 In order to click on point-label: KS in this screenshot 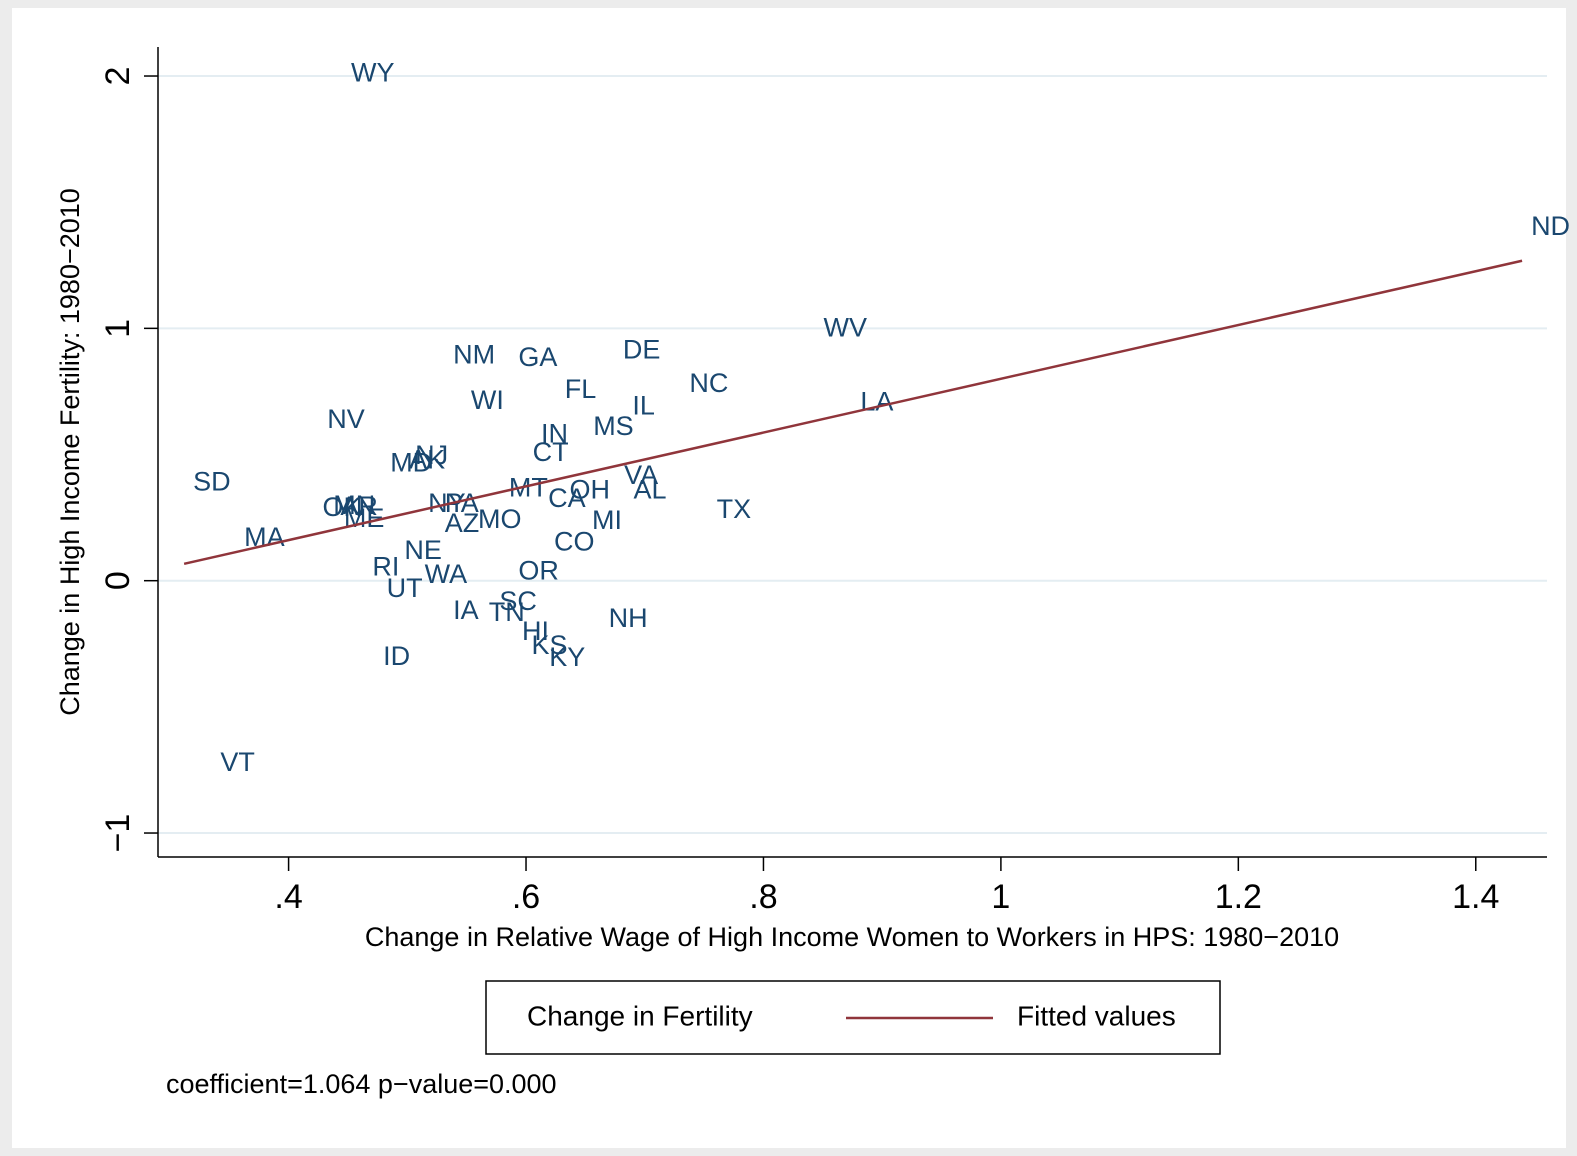, I will do `click(549, 645)`.